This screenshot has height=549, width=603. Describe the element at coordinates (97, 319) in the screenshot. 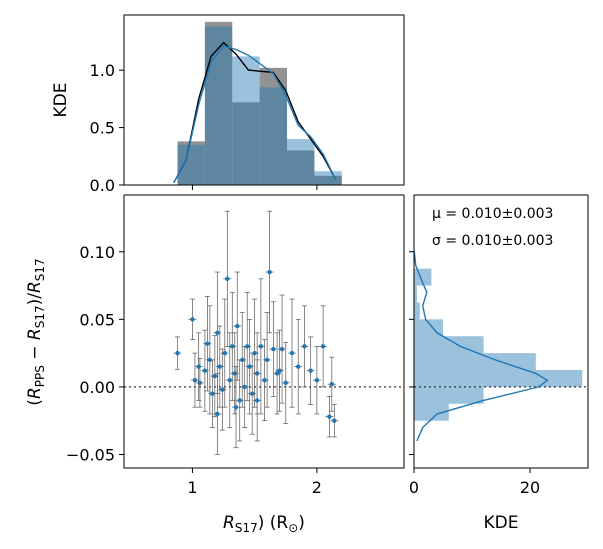

I see `main-y-tick-label: 0.05` at that location.